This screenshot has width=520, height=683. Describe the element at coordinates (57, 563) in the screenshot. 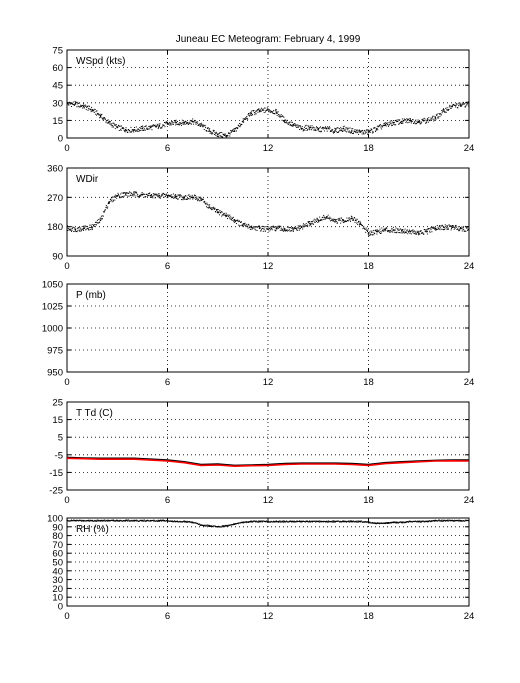

I see `y-tick-label: 50` at that location.